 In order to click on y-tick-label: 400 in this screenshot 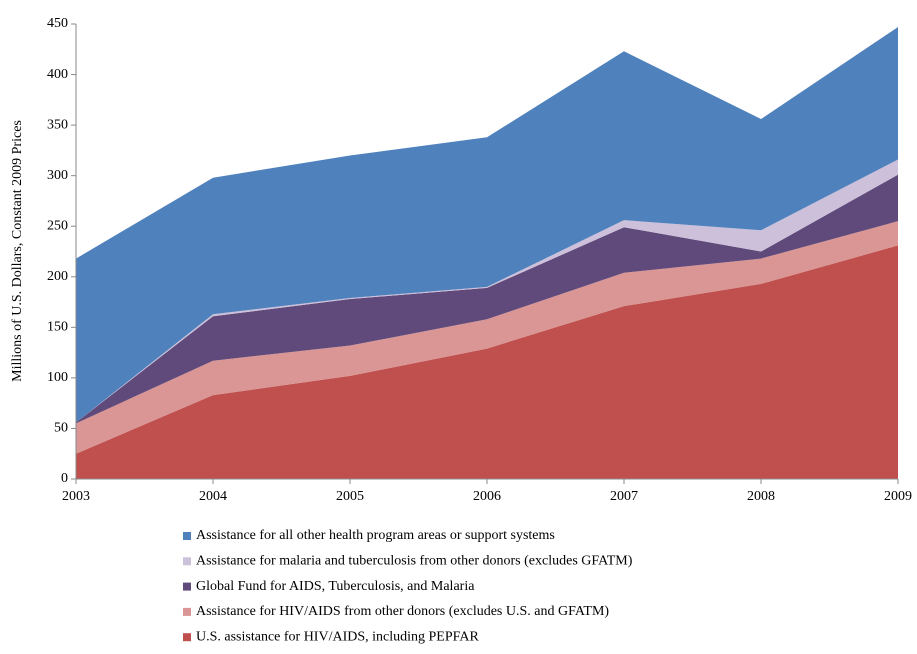, I will do `click(57, 74)`.